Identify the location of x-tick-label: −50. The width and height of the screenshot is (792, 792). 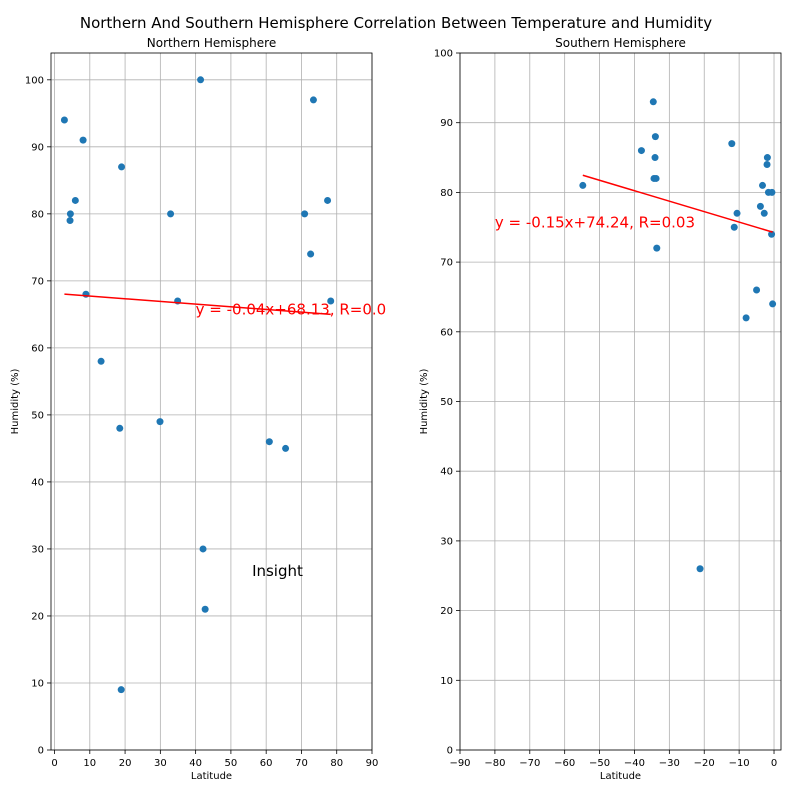
(599, 763).